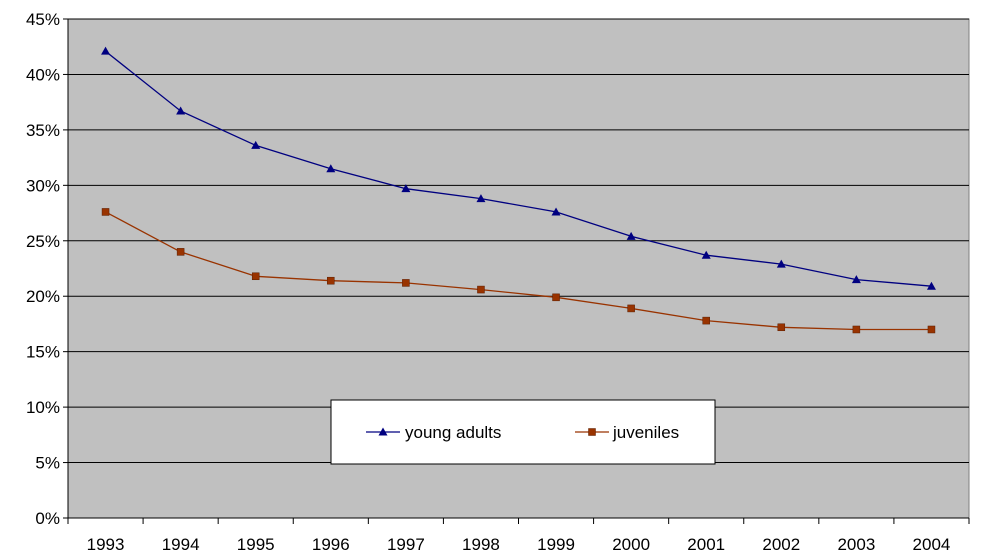 This screenshot has width=999, height=555. What do you see at coordinates (406, 544) in the screenshot?
I see `x-tick-label: 1997` at bounding box center [406, 544].